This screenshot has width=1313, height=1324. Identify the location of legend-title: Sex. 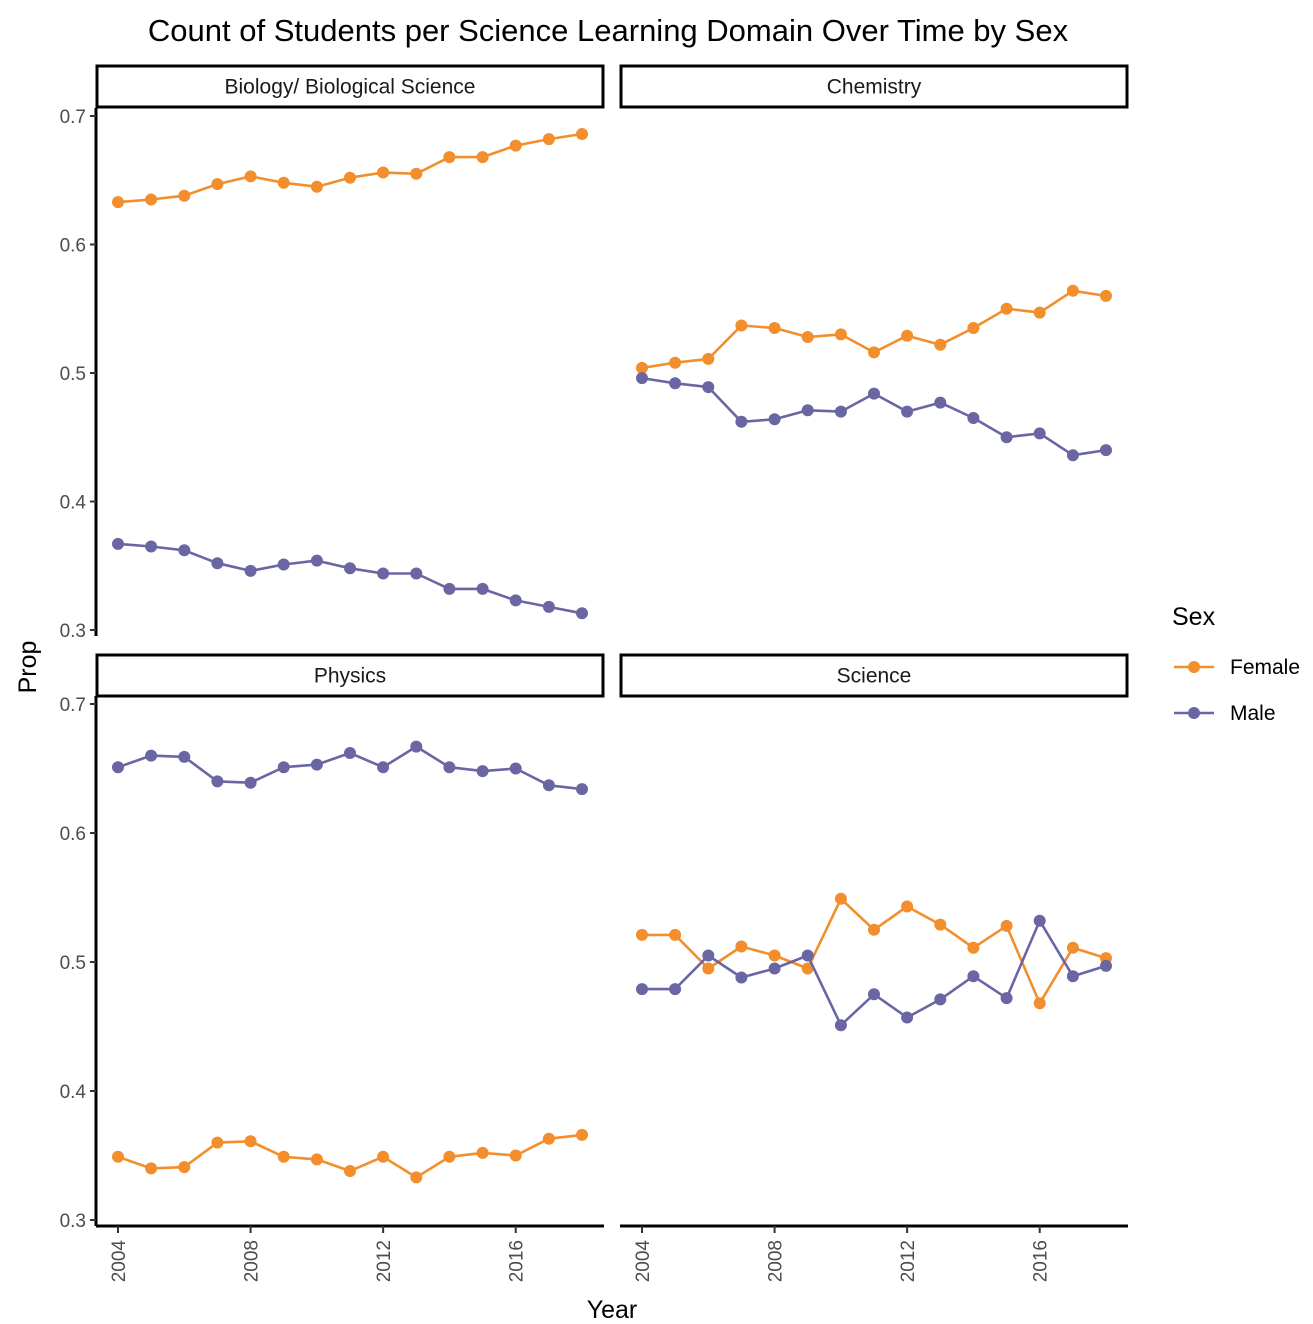
(1194, 617).